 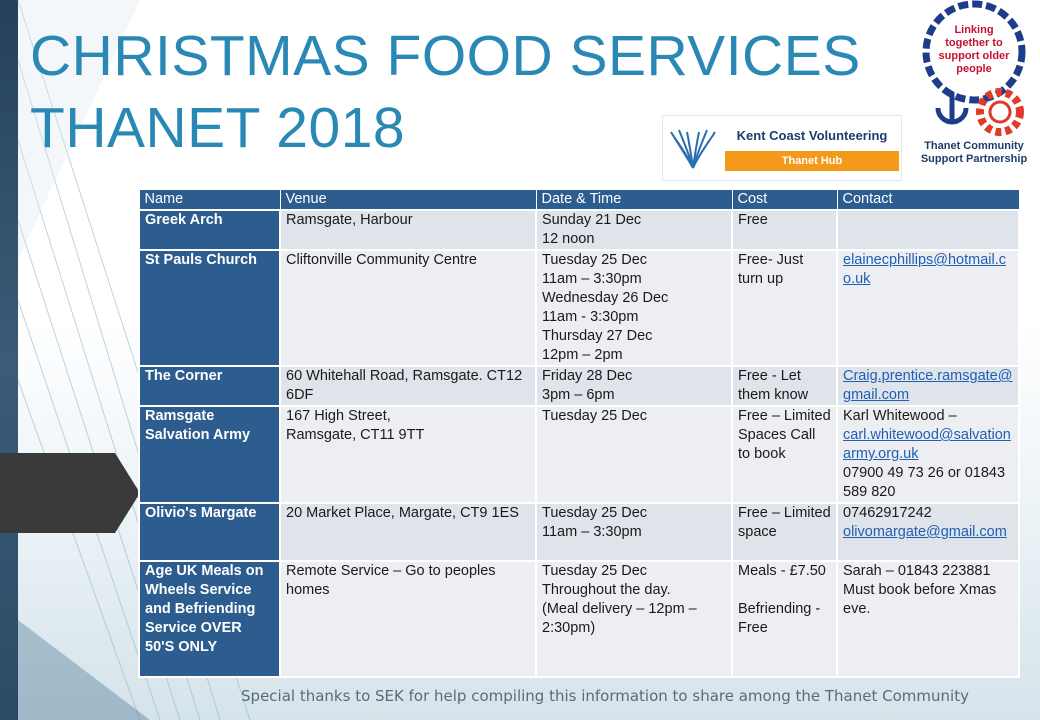 I want to click on row-venue: 60 Whitehall Road, Ramsgate. CT12 6DF, so click(x=408, y=386).